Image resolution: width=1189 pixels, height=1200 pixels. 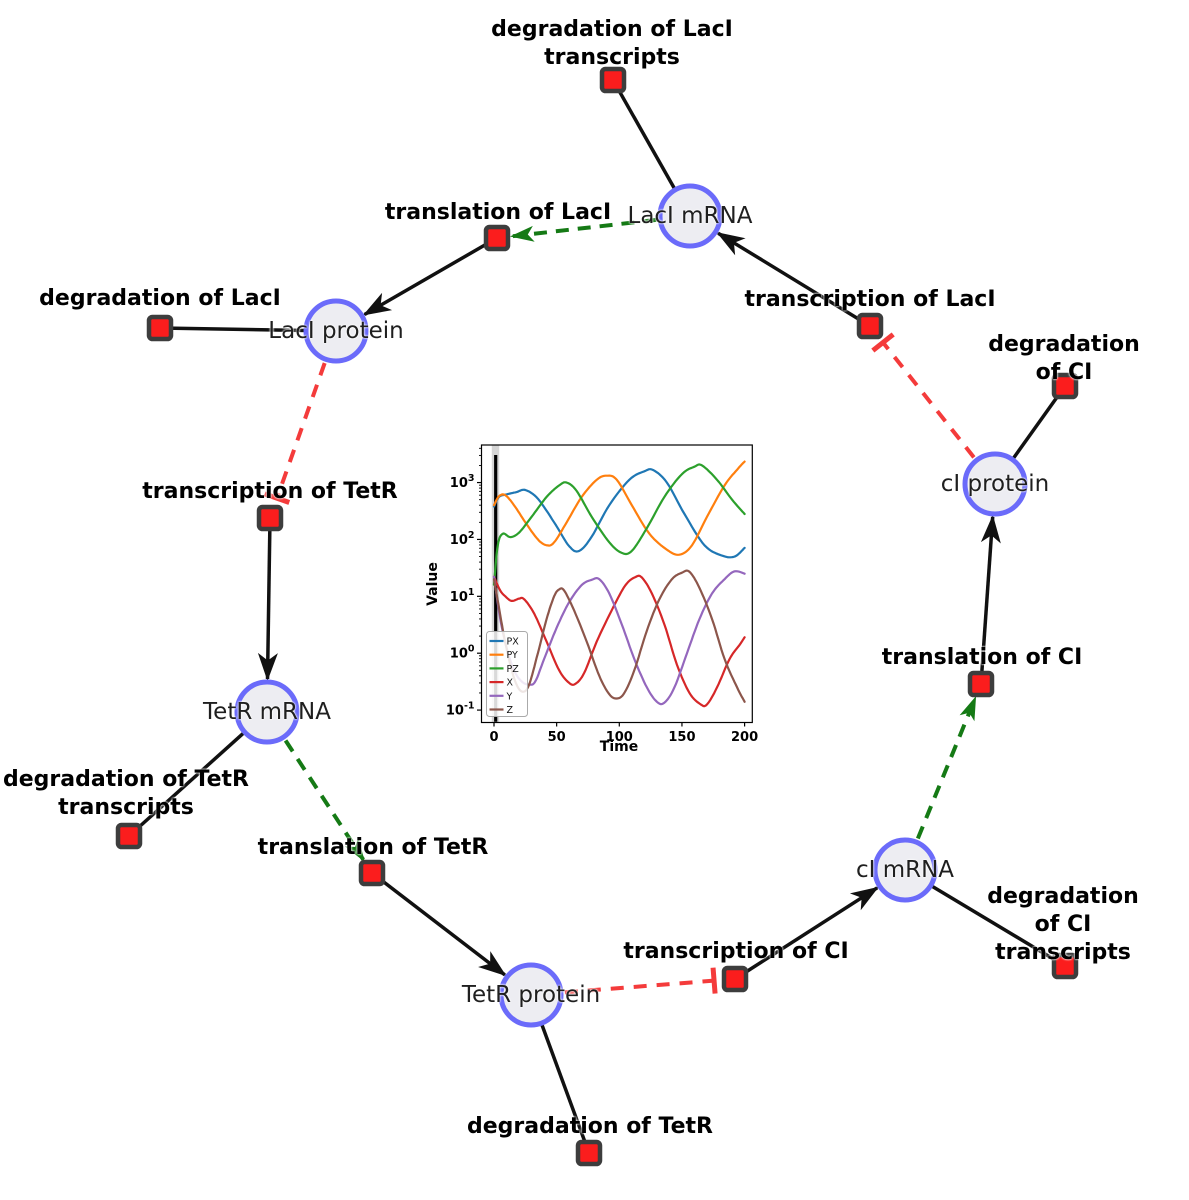 I want to click on reaction-node-degradation-of-ci, so click(x=1065, y=386).